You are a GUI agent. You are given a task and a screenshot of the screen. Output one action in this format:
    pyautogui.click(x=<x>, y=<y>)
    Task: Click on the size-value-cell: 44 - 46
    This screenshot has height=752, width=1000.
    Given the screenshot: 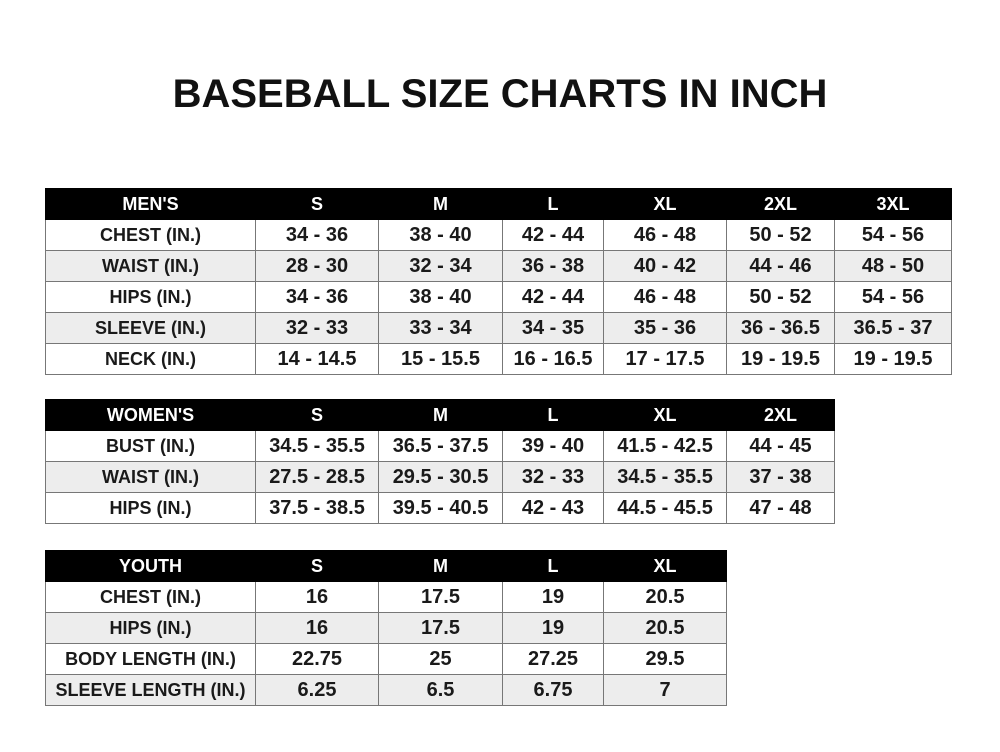 What is the action you would take?
    pyautogui.click(x=780, y=266)
    